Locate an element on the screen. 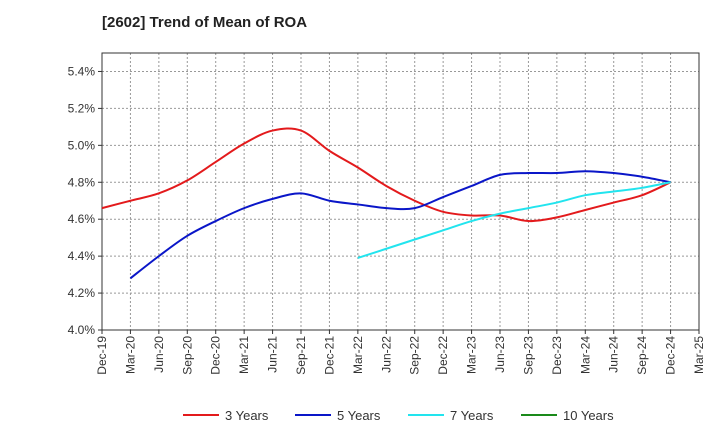 This screenshot has width=720, height=440. x-tick-label: Dec-21 is located at coordinates (329, 355).